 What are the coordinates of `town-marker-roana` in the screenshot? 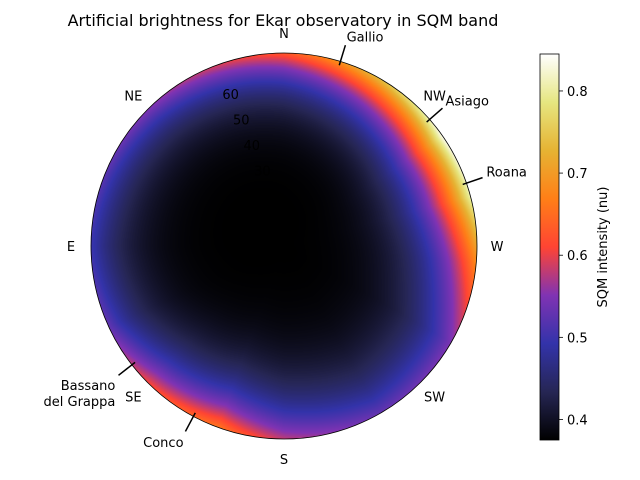 It's located at (472, 181).